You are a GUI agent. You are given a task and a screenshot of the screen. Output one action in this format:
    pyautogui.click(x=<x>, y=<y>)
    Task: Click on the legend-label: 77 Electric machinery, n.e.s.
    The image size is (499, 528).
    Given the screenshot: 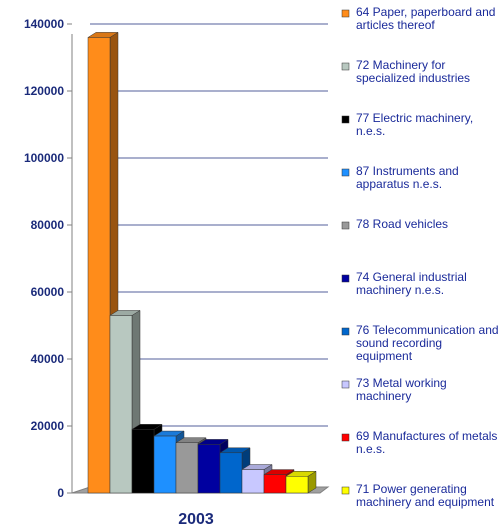 What is the action you would take?
    pyautogui.click(x=415, y=124)
    